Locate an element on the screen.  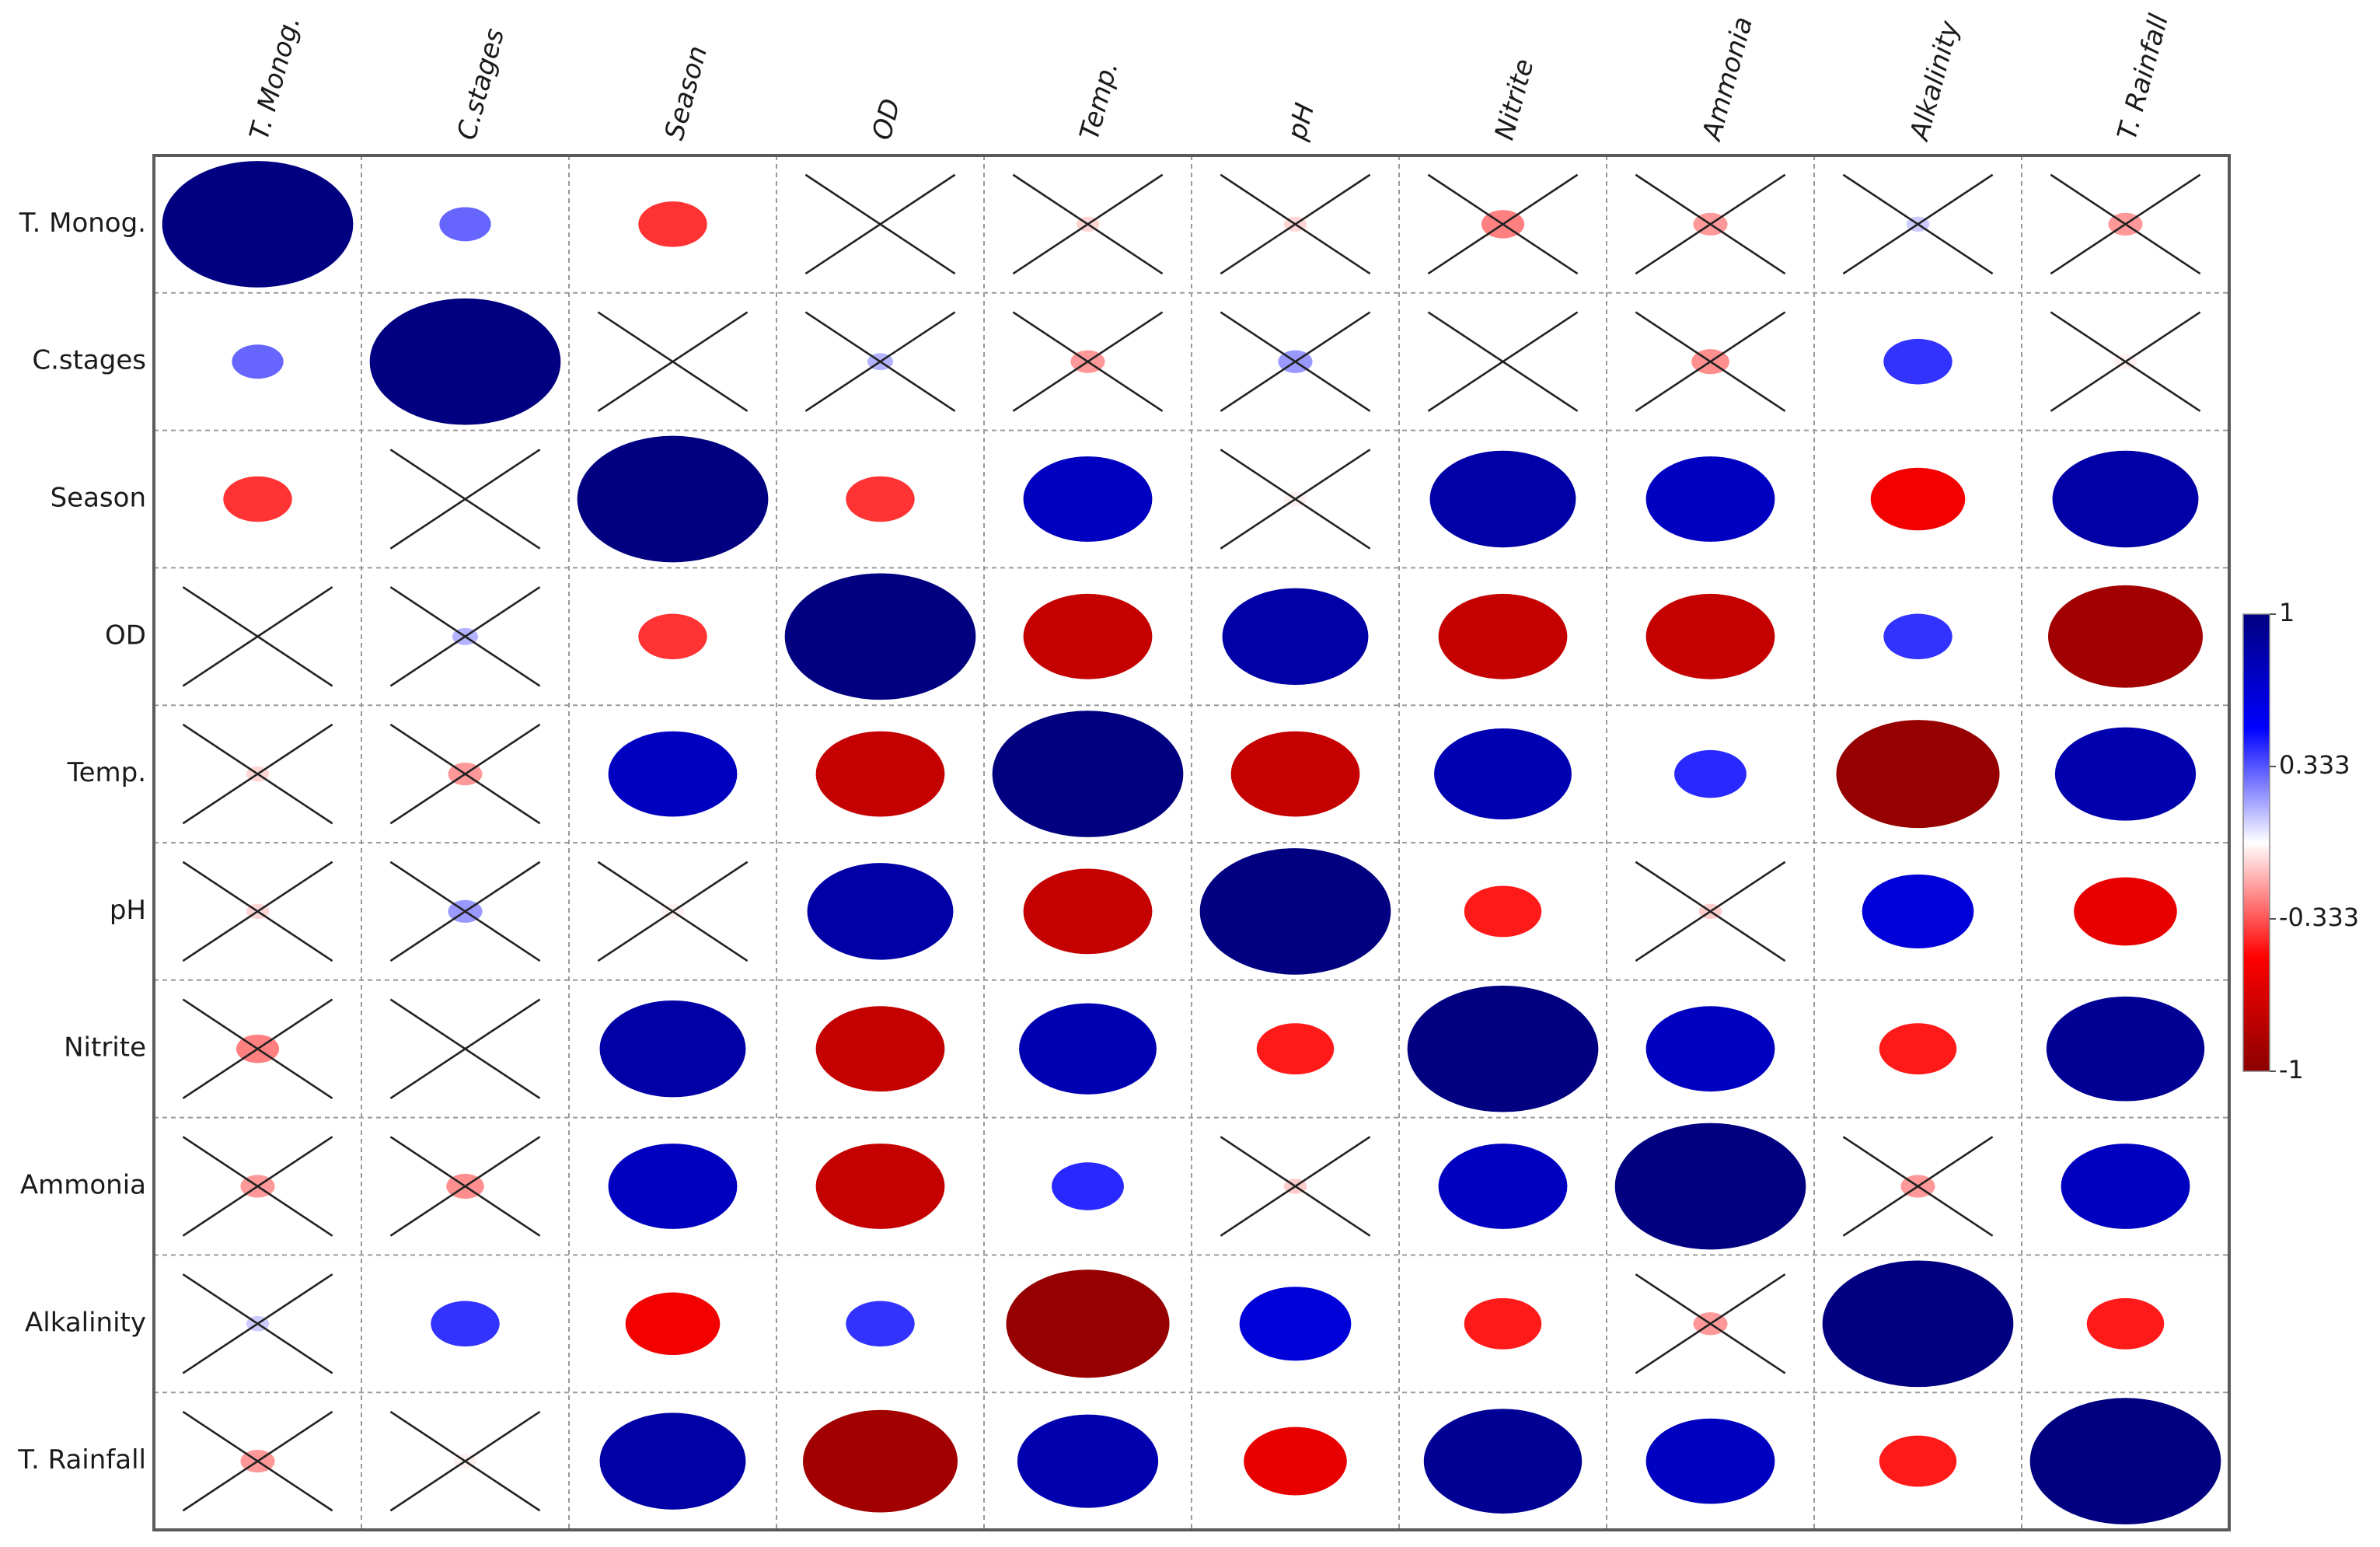
row-label: OD is located at coordinates (125, 636).